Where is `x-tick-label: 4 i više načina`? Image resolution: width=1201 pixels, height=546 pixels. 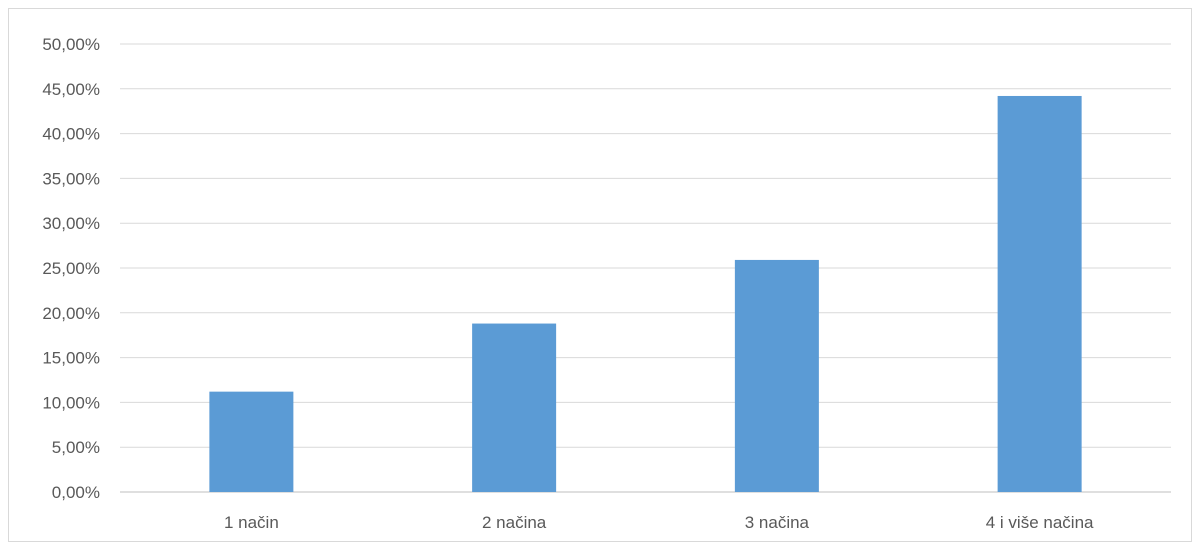
x-tick-label: 4 i više načina is located at coordinates (1040, 522).